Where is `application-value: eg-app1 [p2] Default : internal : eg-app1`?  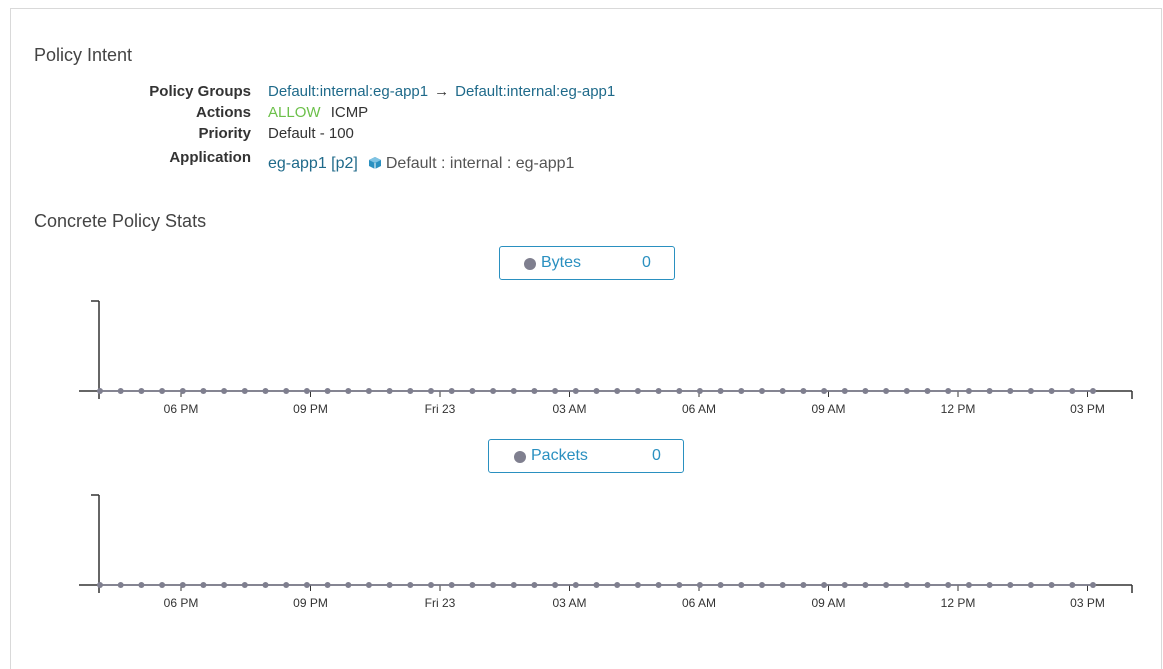 application-value: eg-app1 [p2] Default : internal : eg-app1 is located at coordinates (421, 165).